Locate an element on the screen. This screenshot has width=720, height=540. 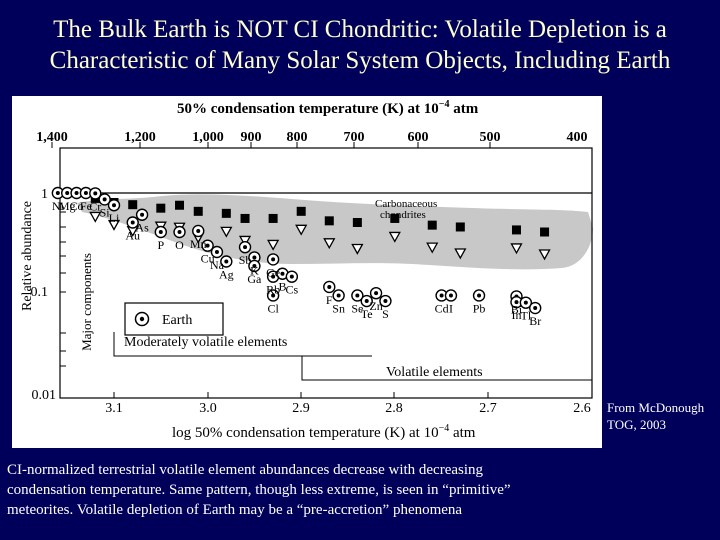
volatile-bracket is located at coordinates (446, 368).